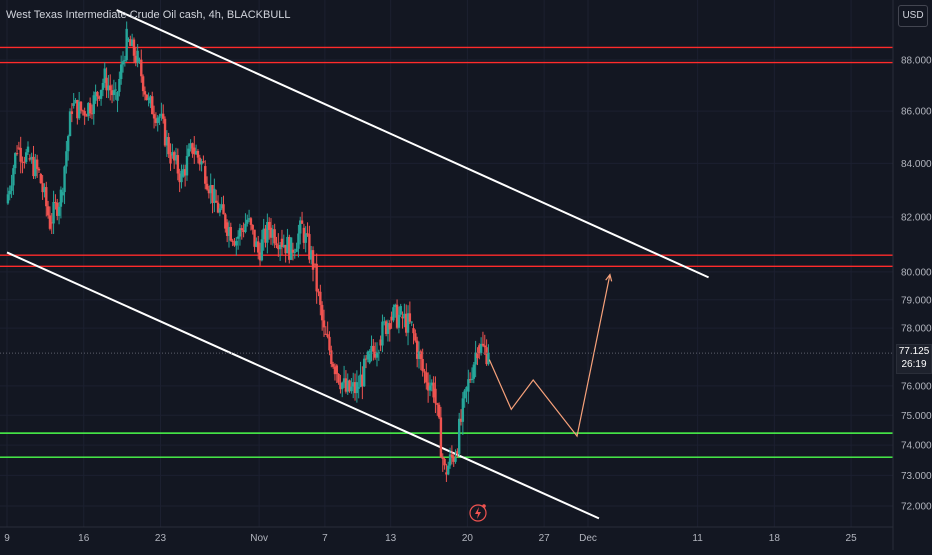  I want to click on lightning-icon, so click(478, 513).